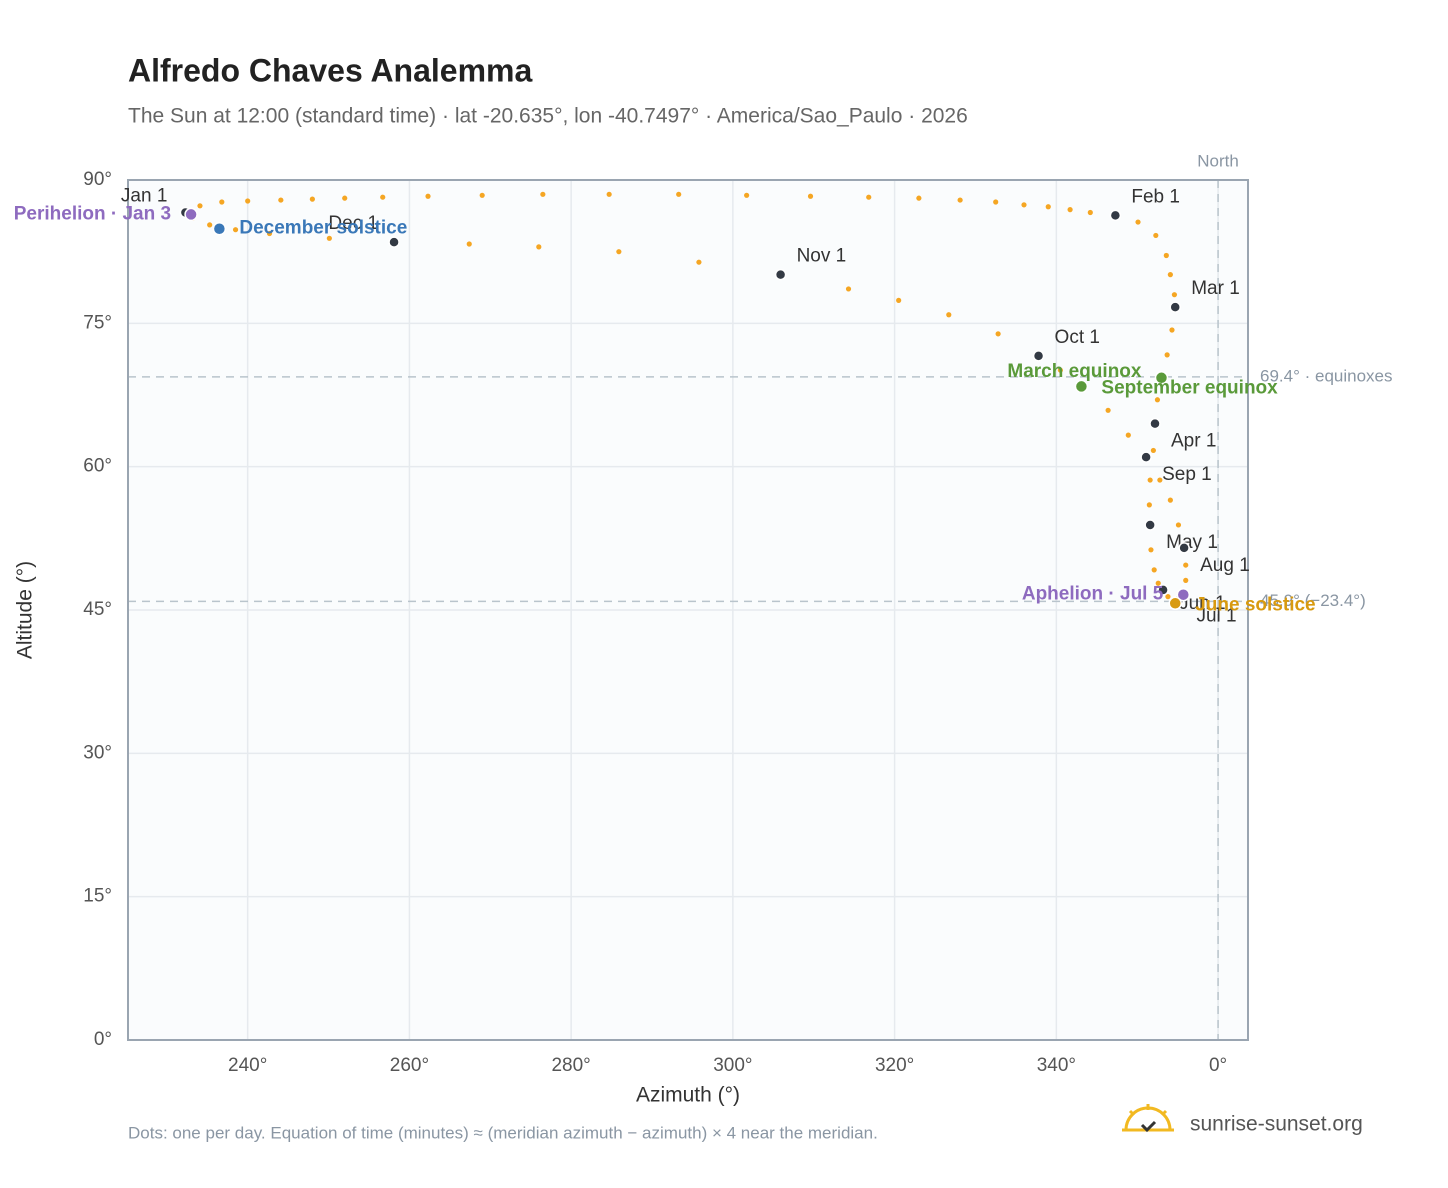  I want to click on y-tick-label: 75°, so click(97, 322).